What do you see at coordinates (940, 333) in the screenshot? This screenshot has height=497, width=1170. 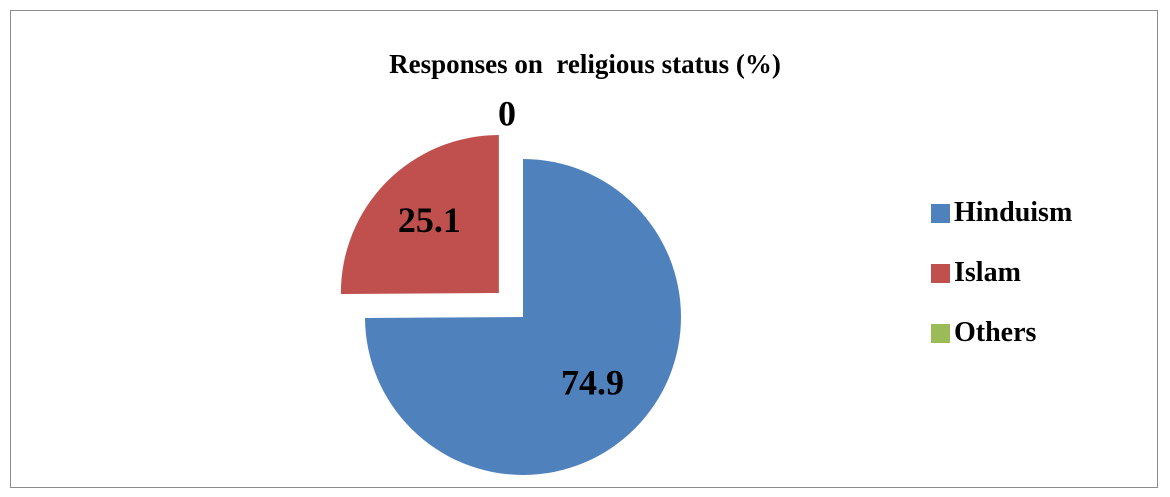 I see `legend-swatch-others` at bounding box center [940, 333].